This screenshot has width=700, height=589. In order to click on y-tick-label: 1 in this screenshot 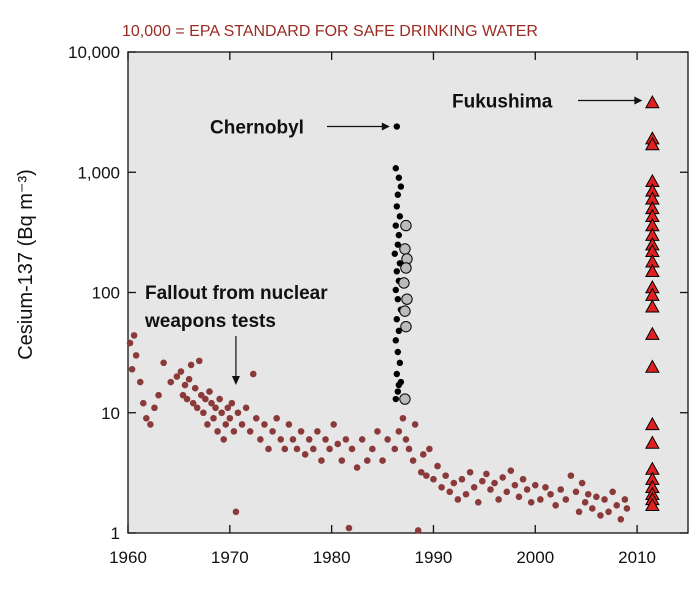, I will do `click(115, 533)`.